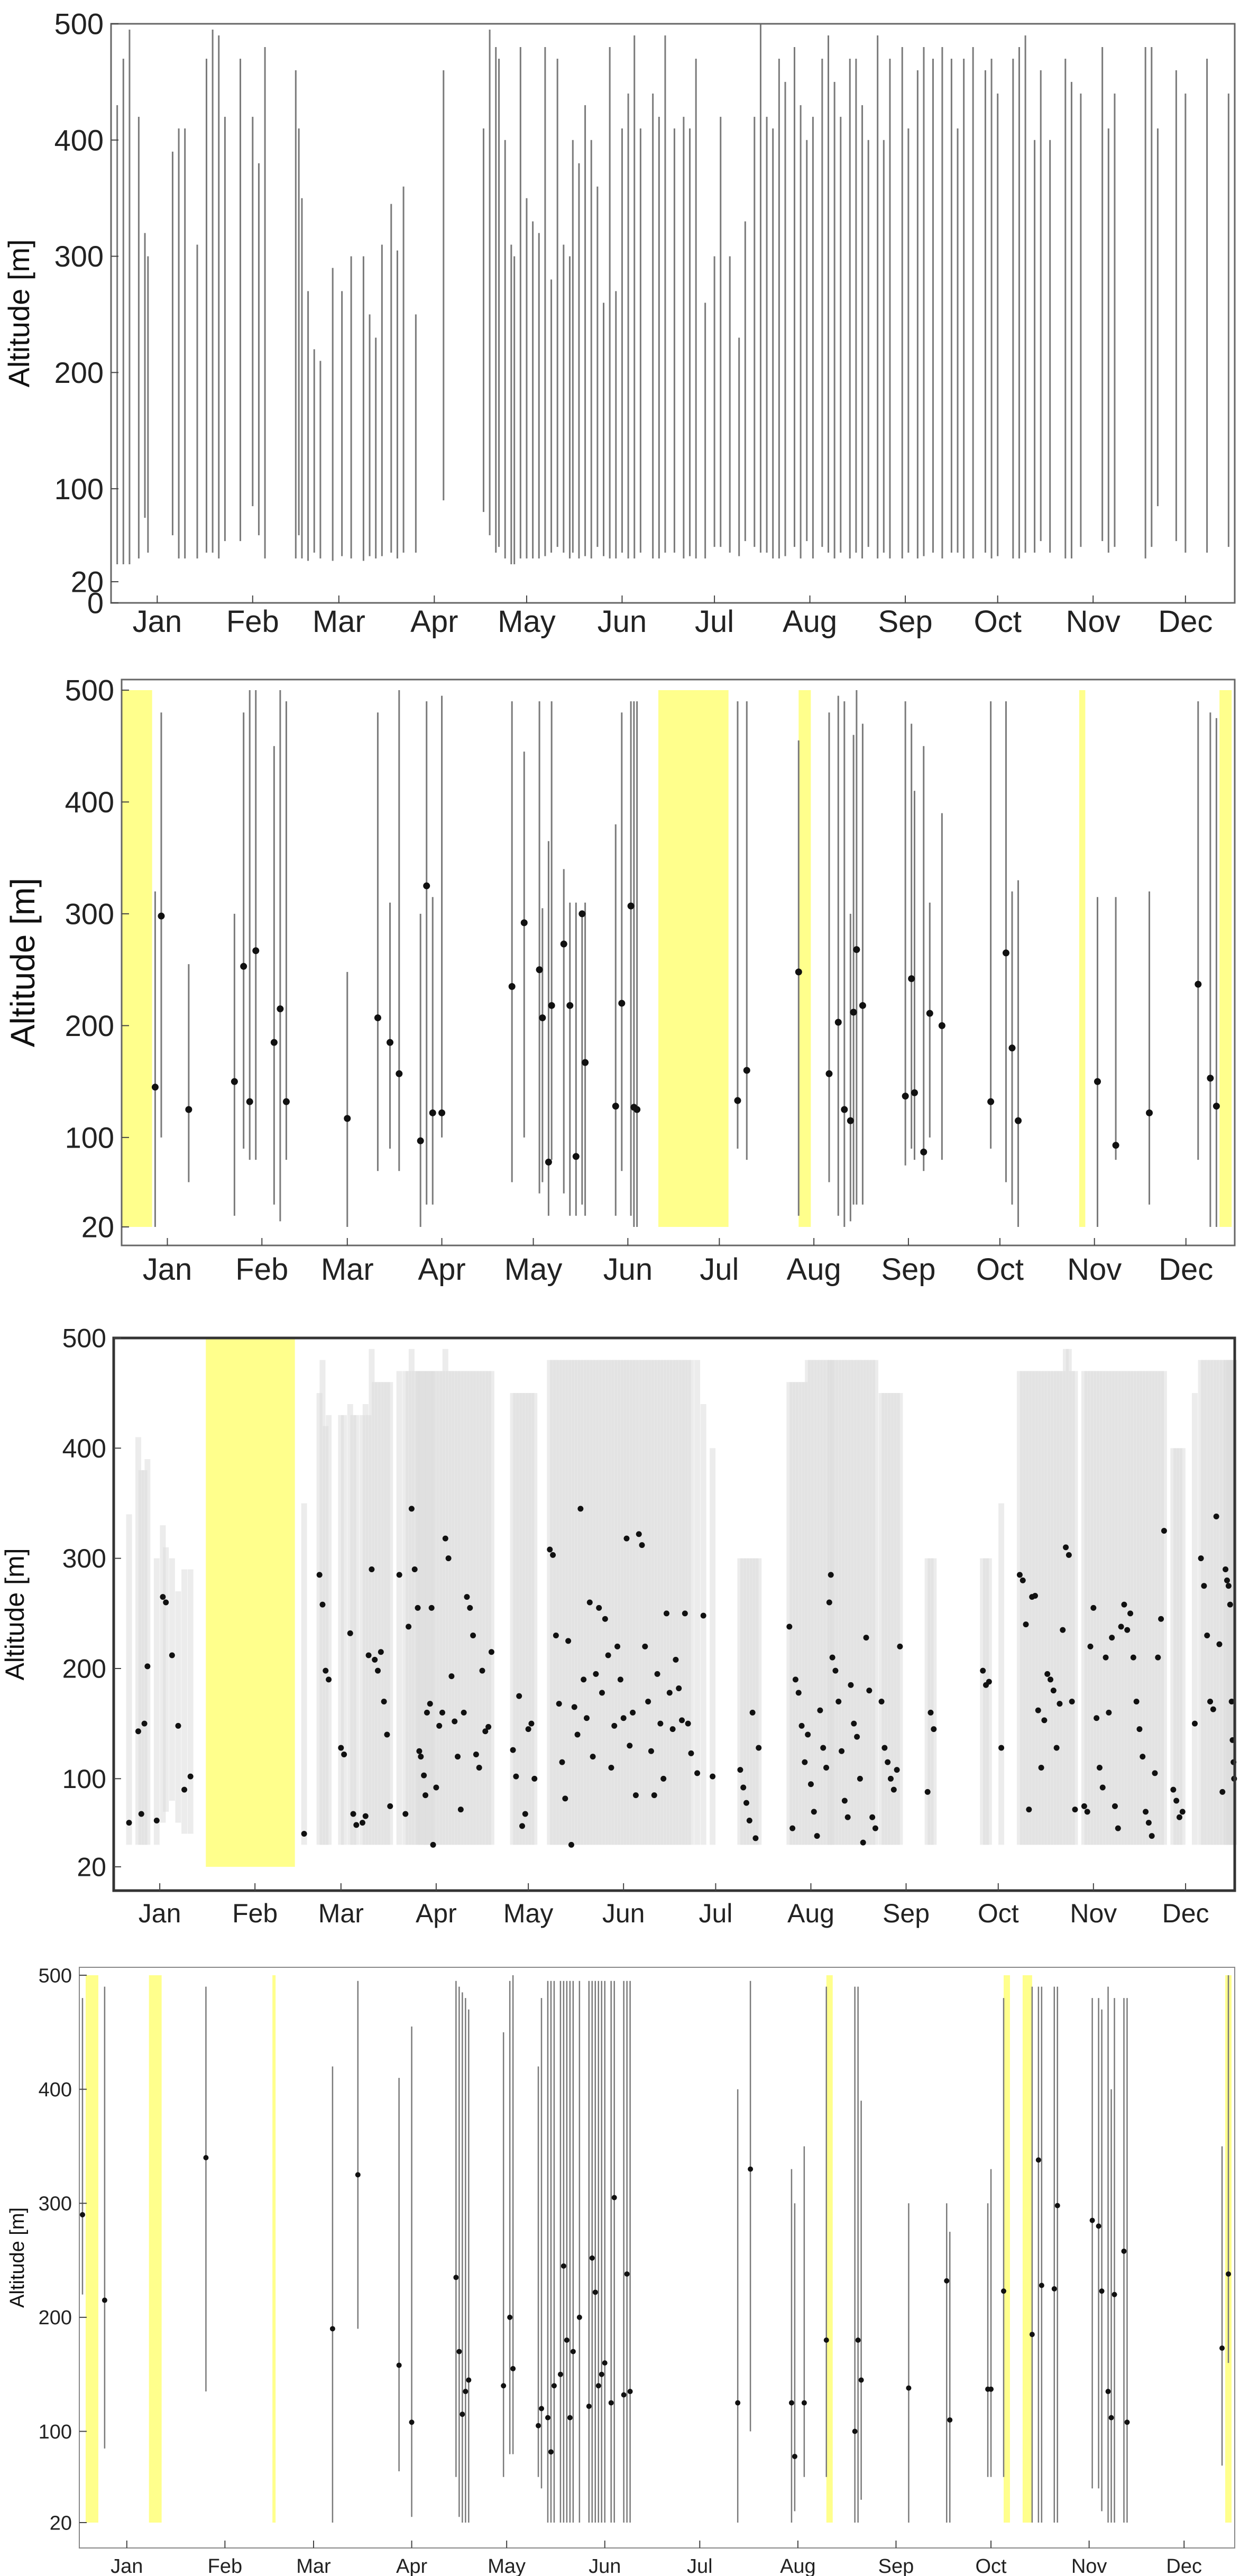 The image size is (1249, 2576). What do you see at coordinates (95, 603) in the screenshot?
I see `y-tick-label: 0` at bounding box center [95, 603].